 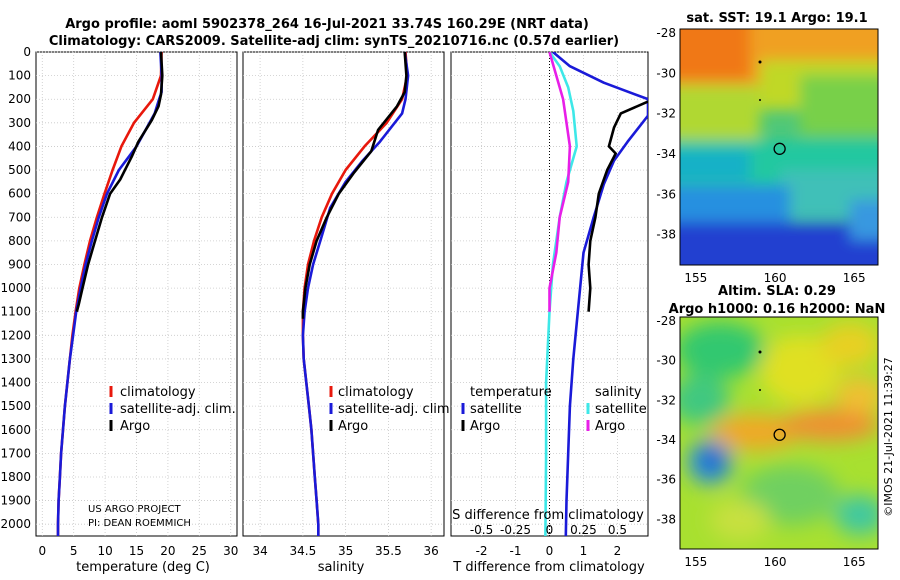 I want to click on s-tick-label: -0.25, so click(x=515, y=530).